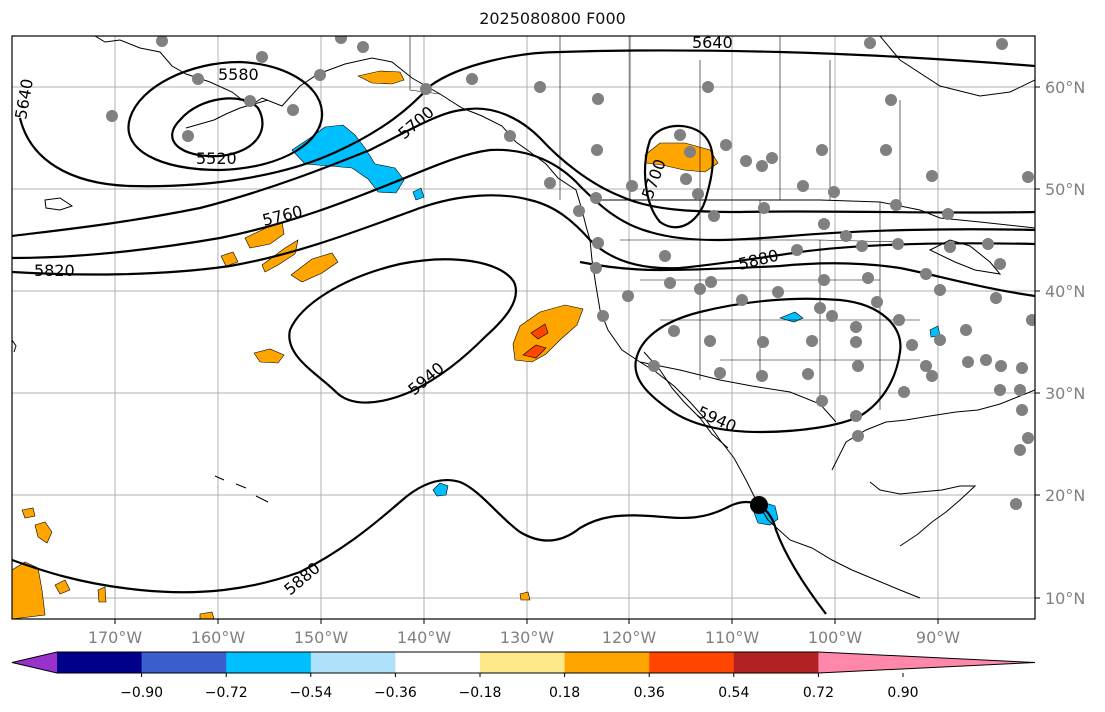  Describe the element at coordinates (938, 637) in the screenshot. I see `longitude-label: 90°W` at that location.